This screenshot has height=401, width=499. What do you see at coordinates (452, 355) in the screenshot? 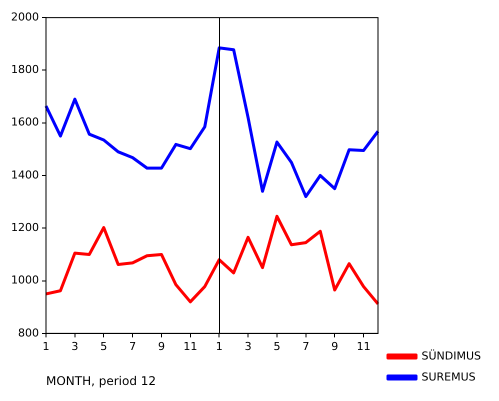
I see `legend-label: SÜNDIMUS` at bounding box center [452, 355].